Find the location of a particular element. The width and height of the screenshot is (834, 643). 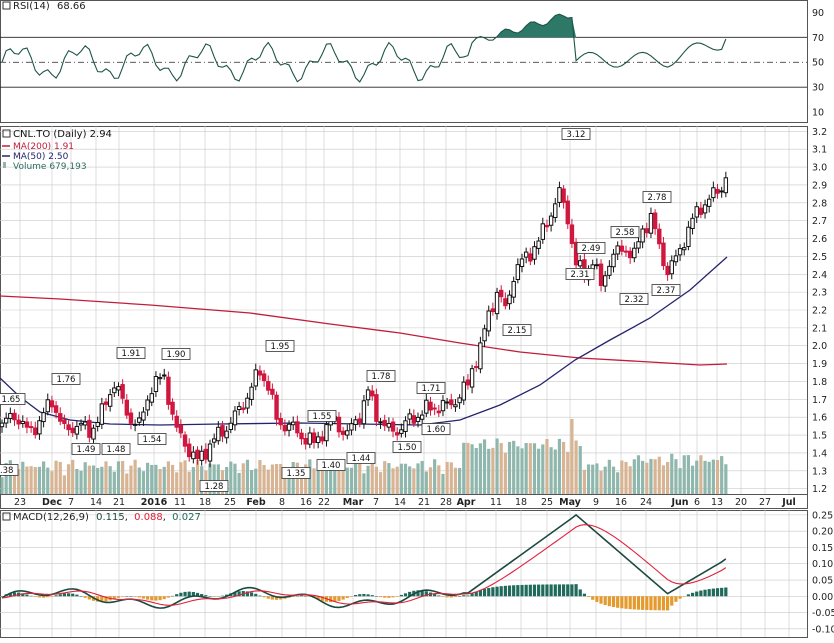

annotation-label: 2.32 is located at coordinates (634, 300).